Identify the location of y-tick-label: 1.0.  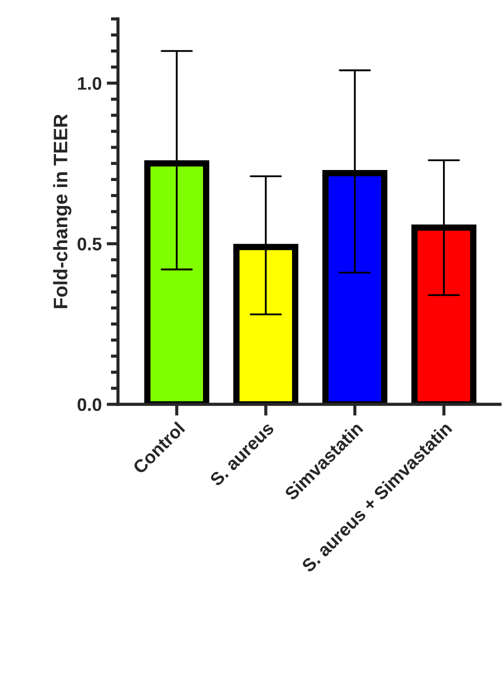
(90, 83).